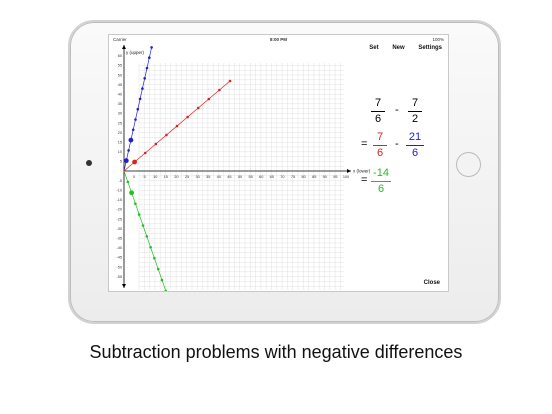  I want to click on fraction-b-denominator: 2, so click(415, 119).